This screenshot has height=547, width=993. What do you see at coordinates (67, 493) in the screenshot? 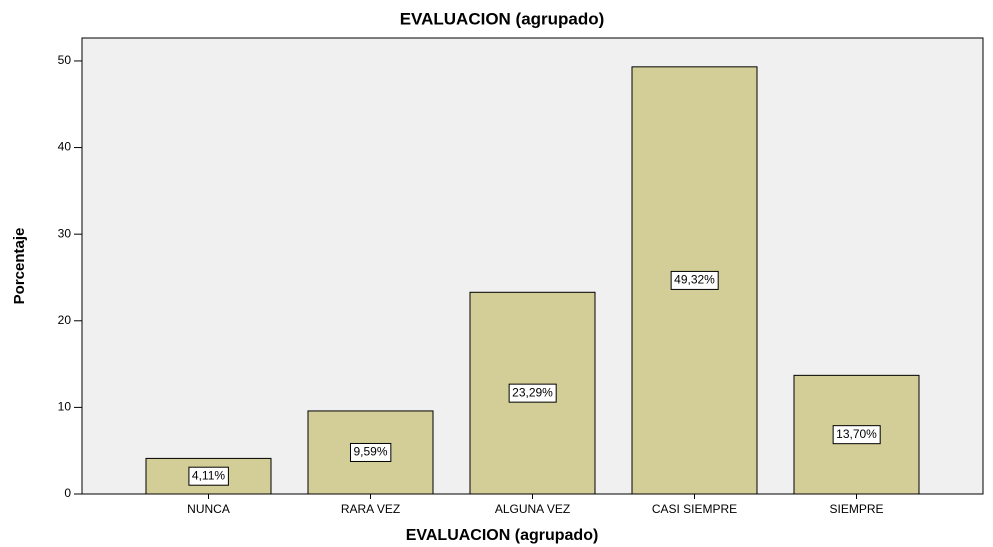
I see `y-tick-label: 0` at bounding box center [67, 493].